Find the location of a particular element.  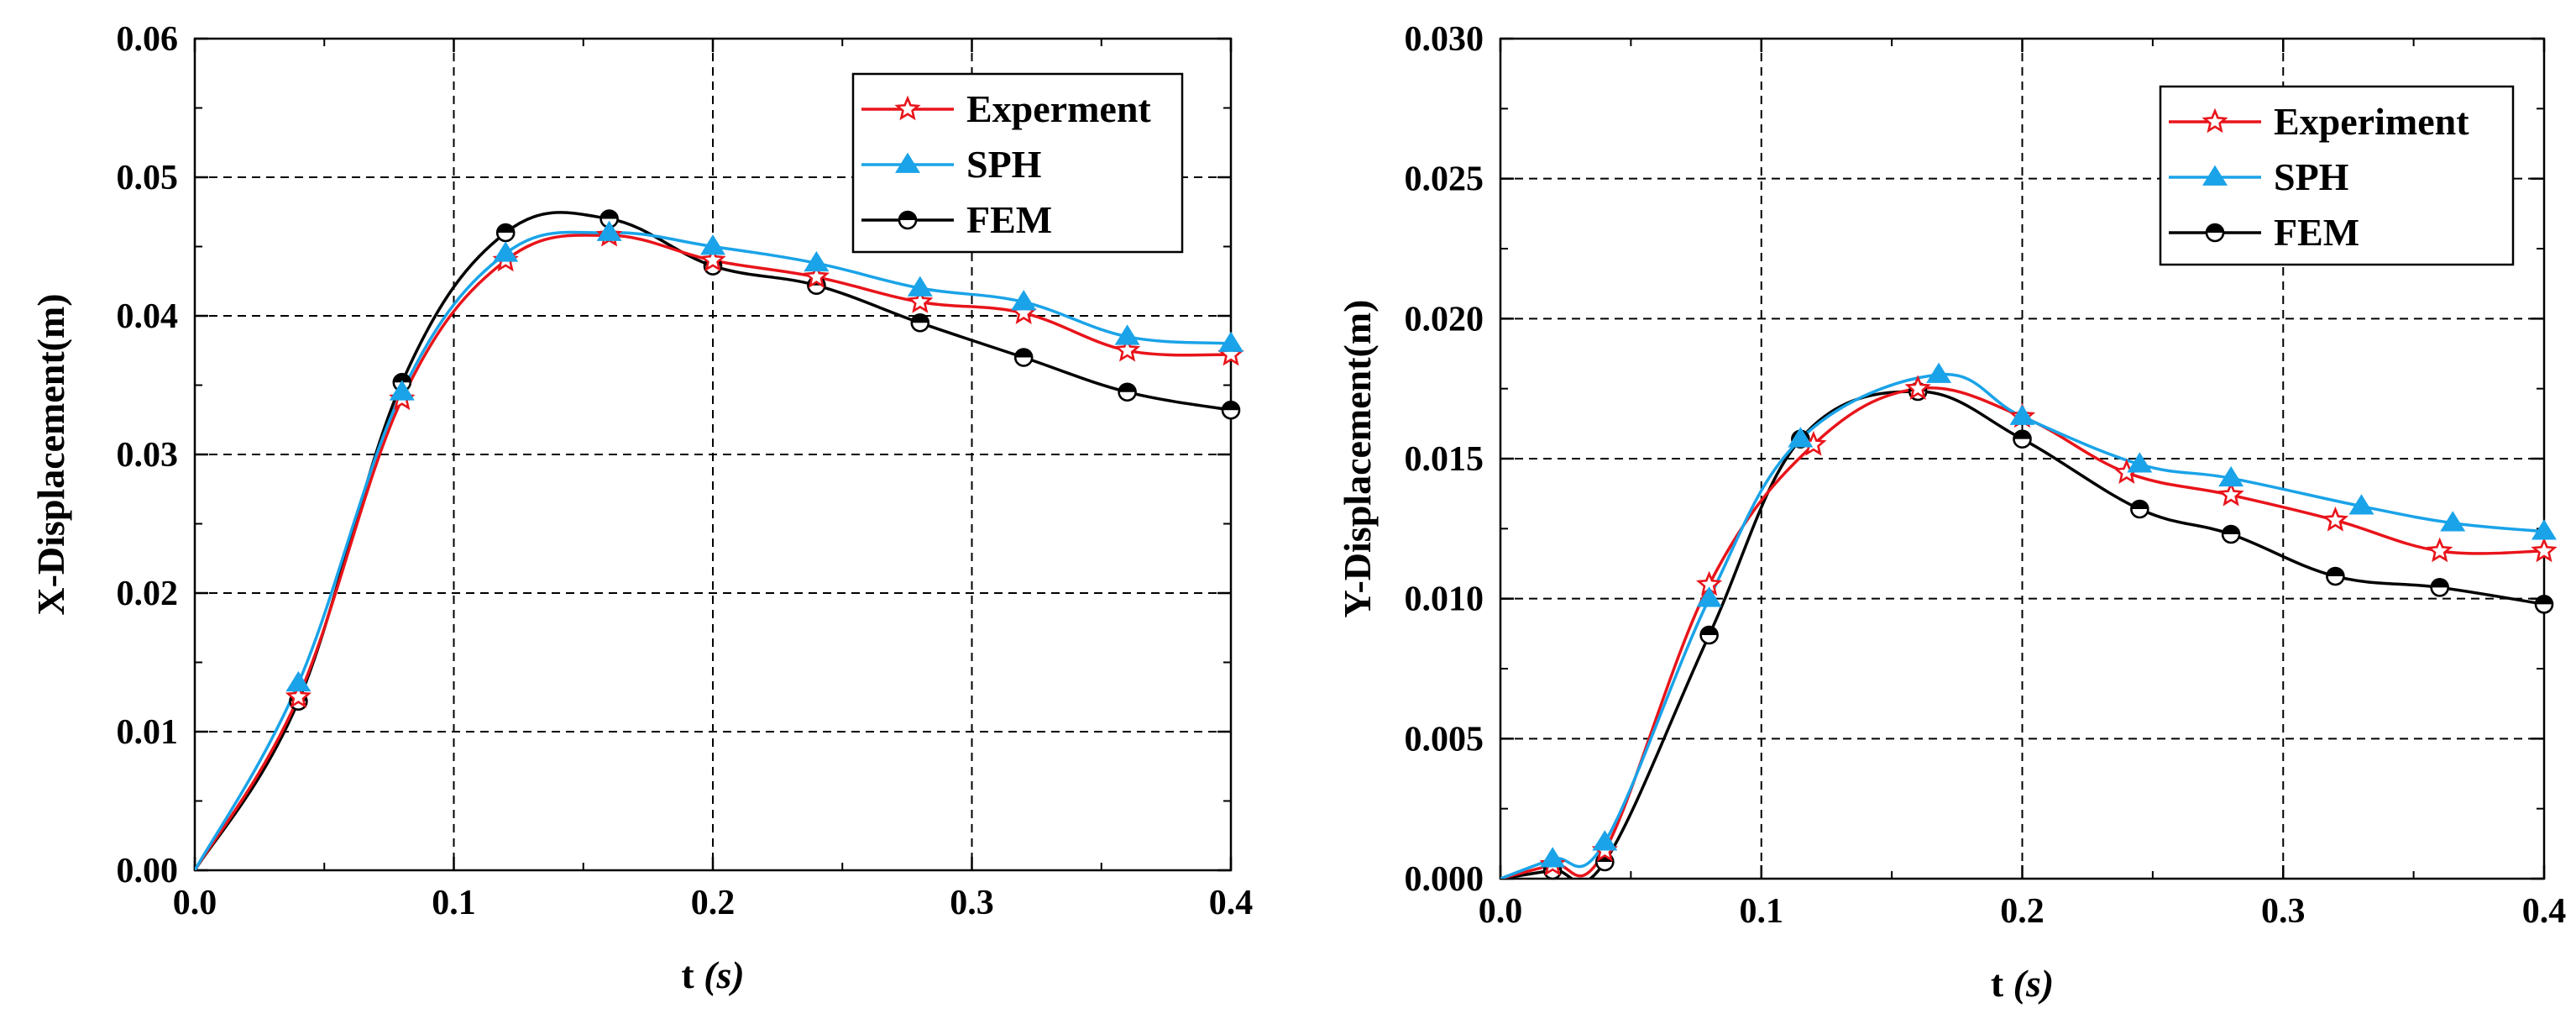

y-tick-label: 0.05 is located at coordinates (148, 178).